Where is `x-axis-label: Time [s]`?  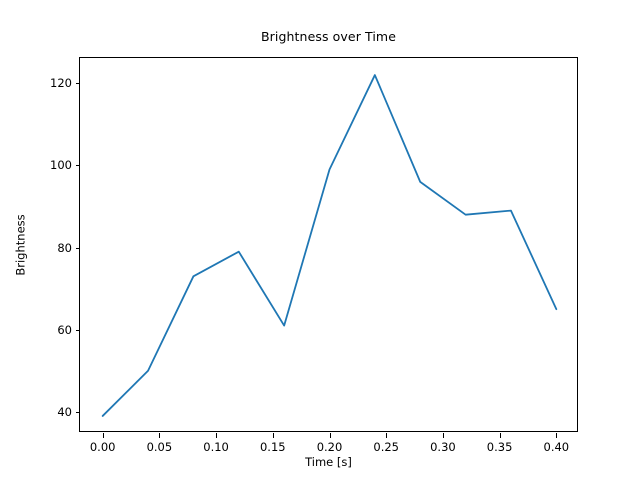 x-axis-label: Time [s] is located at coordinates (328, 462).